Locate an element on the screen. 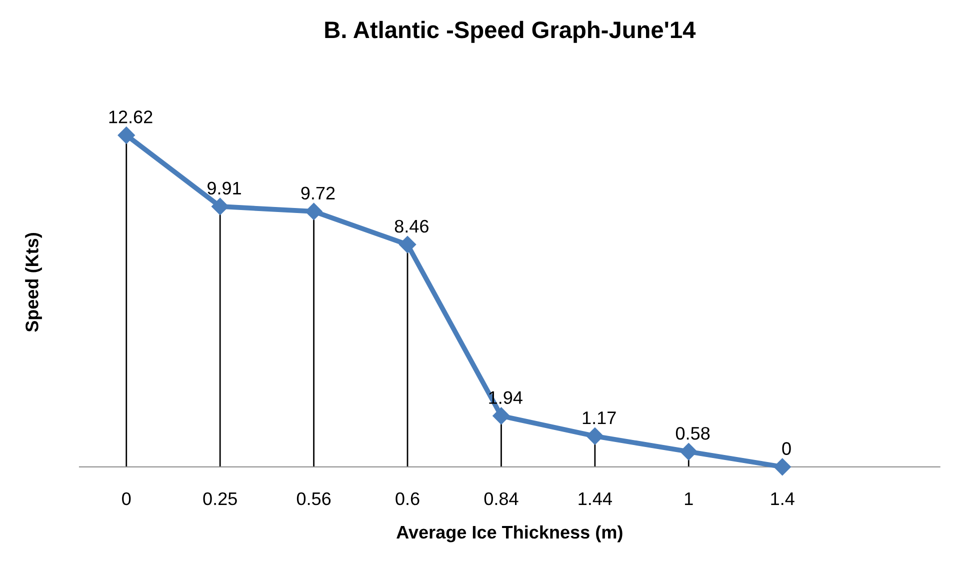 This screenshot has height=588, width=958. x-tick-label: 1 is located at coordinates (689, 498).